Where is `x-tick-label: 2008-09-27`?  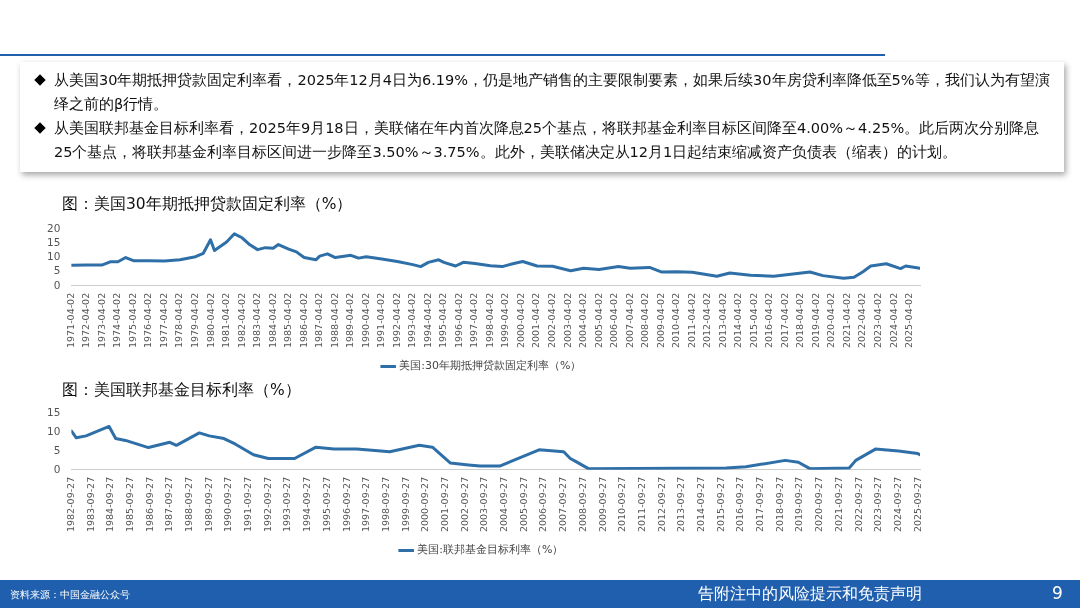 x-tick-label: 2008-09-27 is located at coordinates (582, 504).